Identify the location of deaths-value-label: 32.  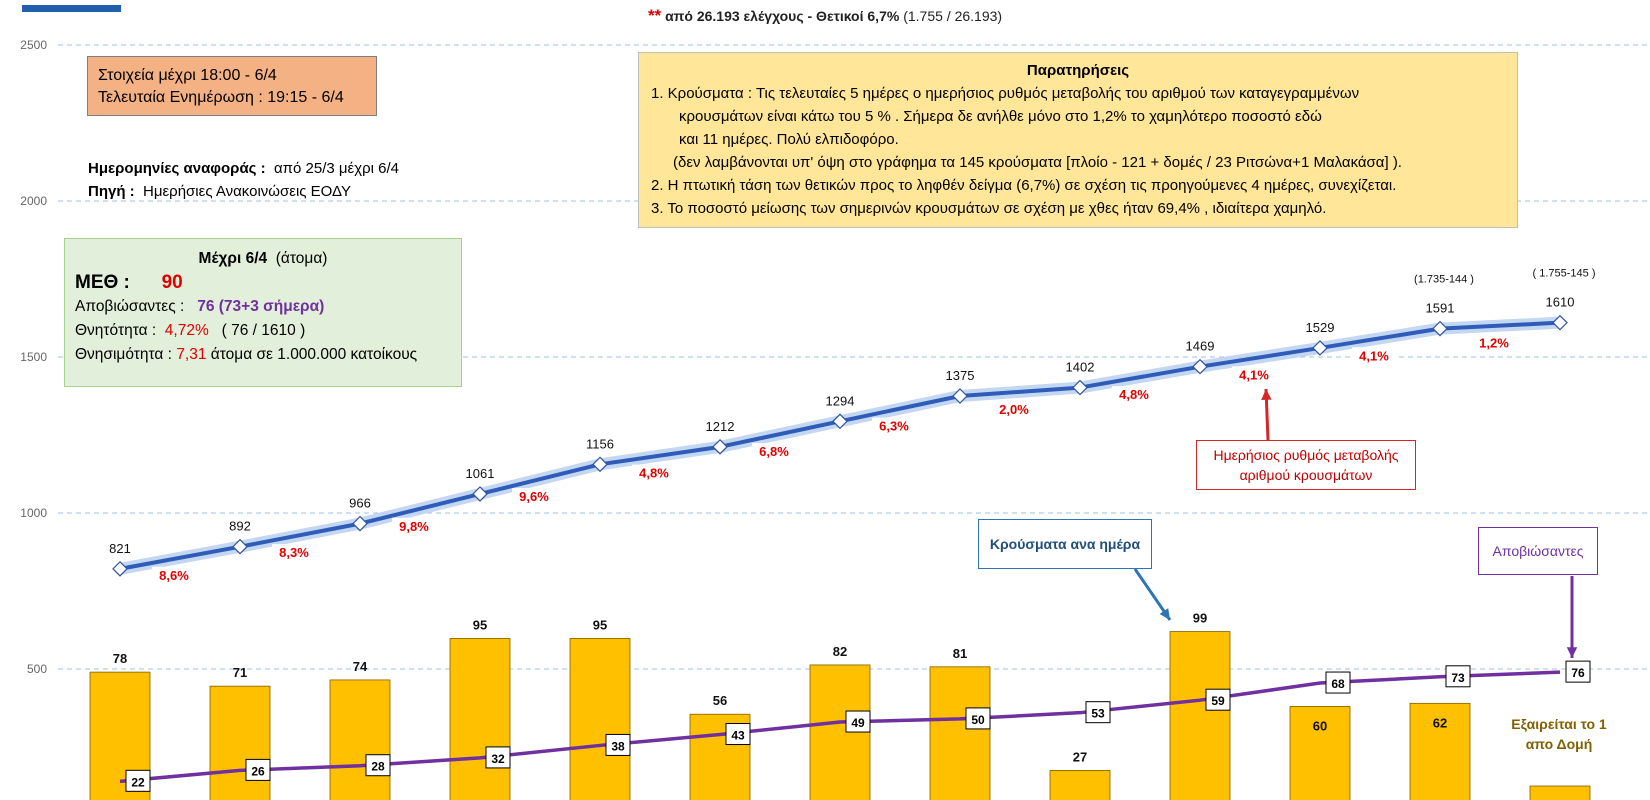
(498, 759).